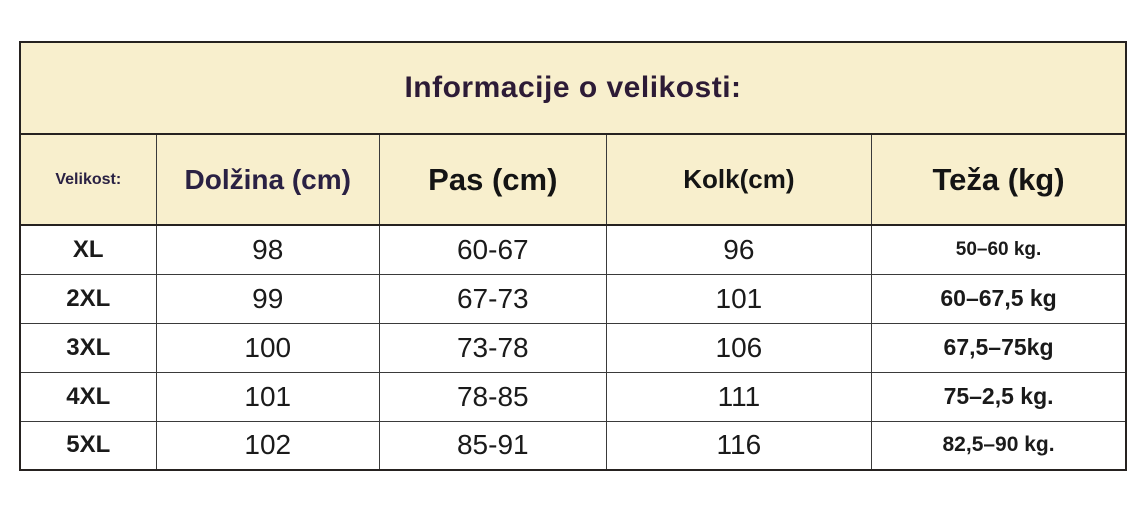 The height and width of the screenshot is (509, 1148). What do you see at coordinates (267, 179) in the screenshot?
I see `column-header-dolzina: Dolžina (cm)` at bounding box center [267, 179].